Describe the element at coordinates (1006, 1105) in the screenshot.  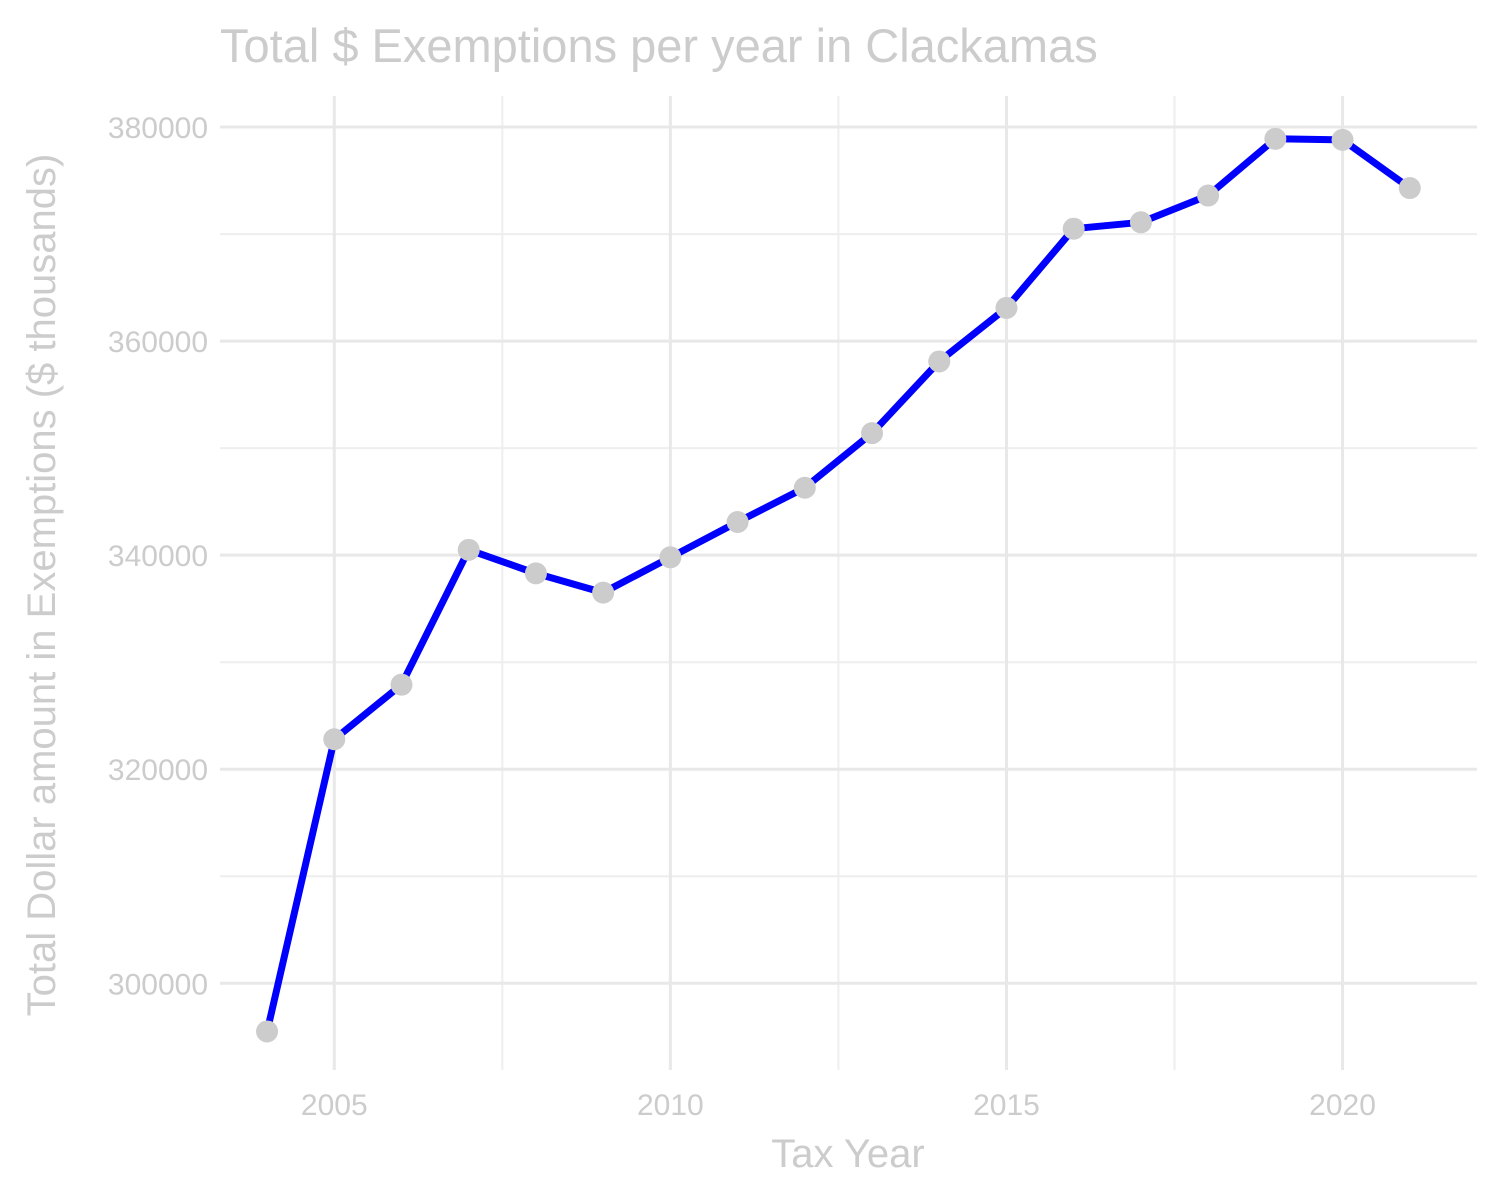
I see `x-tick-label: 2015` at that location.